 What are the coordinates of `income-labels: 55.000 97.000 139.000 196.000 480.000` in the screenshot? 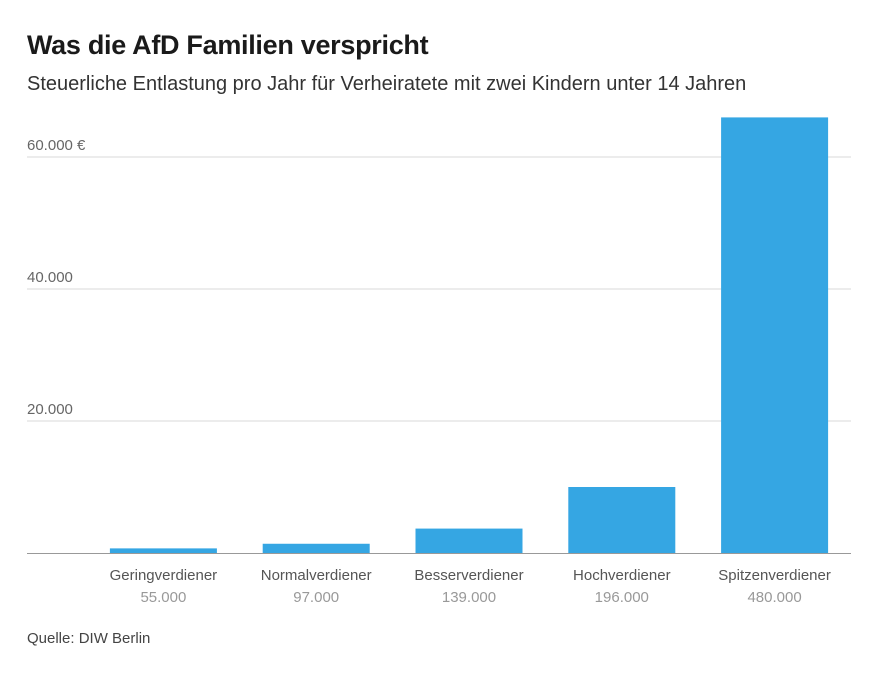 It's located at (470, 597).